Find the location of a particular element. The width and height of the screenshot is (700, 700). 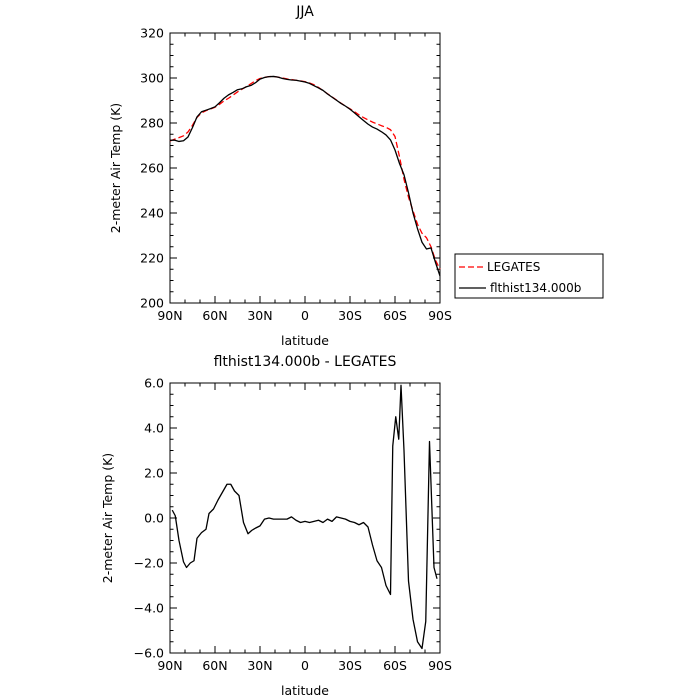

bottom-chart-ytick-label: −6.0 is located at coordinates (149, 653).